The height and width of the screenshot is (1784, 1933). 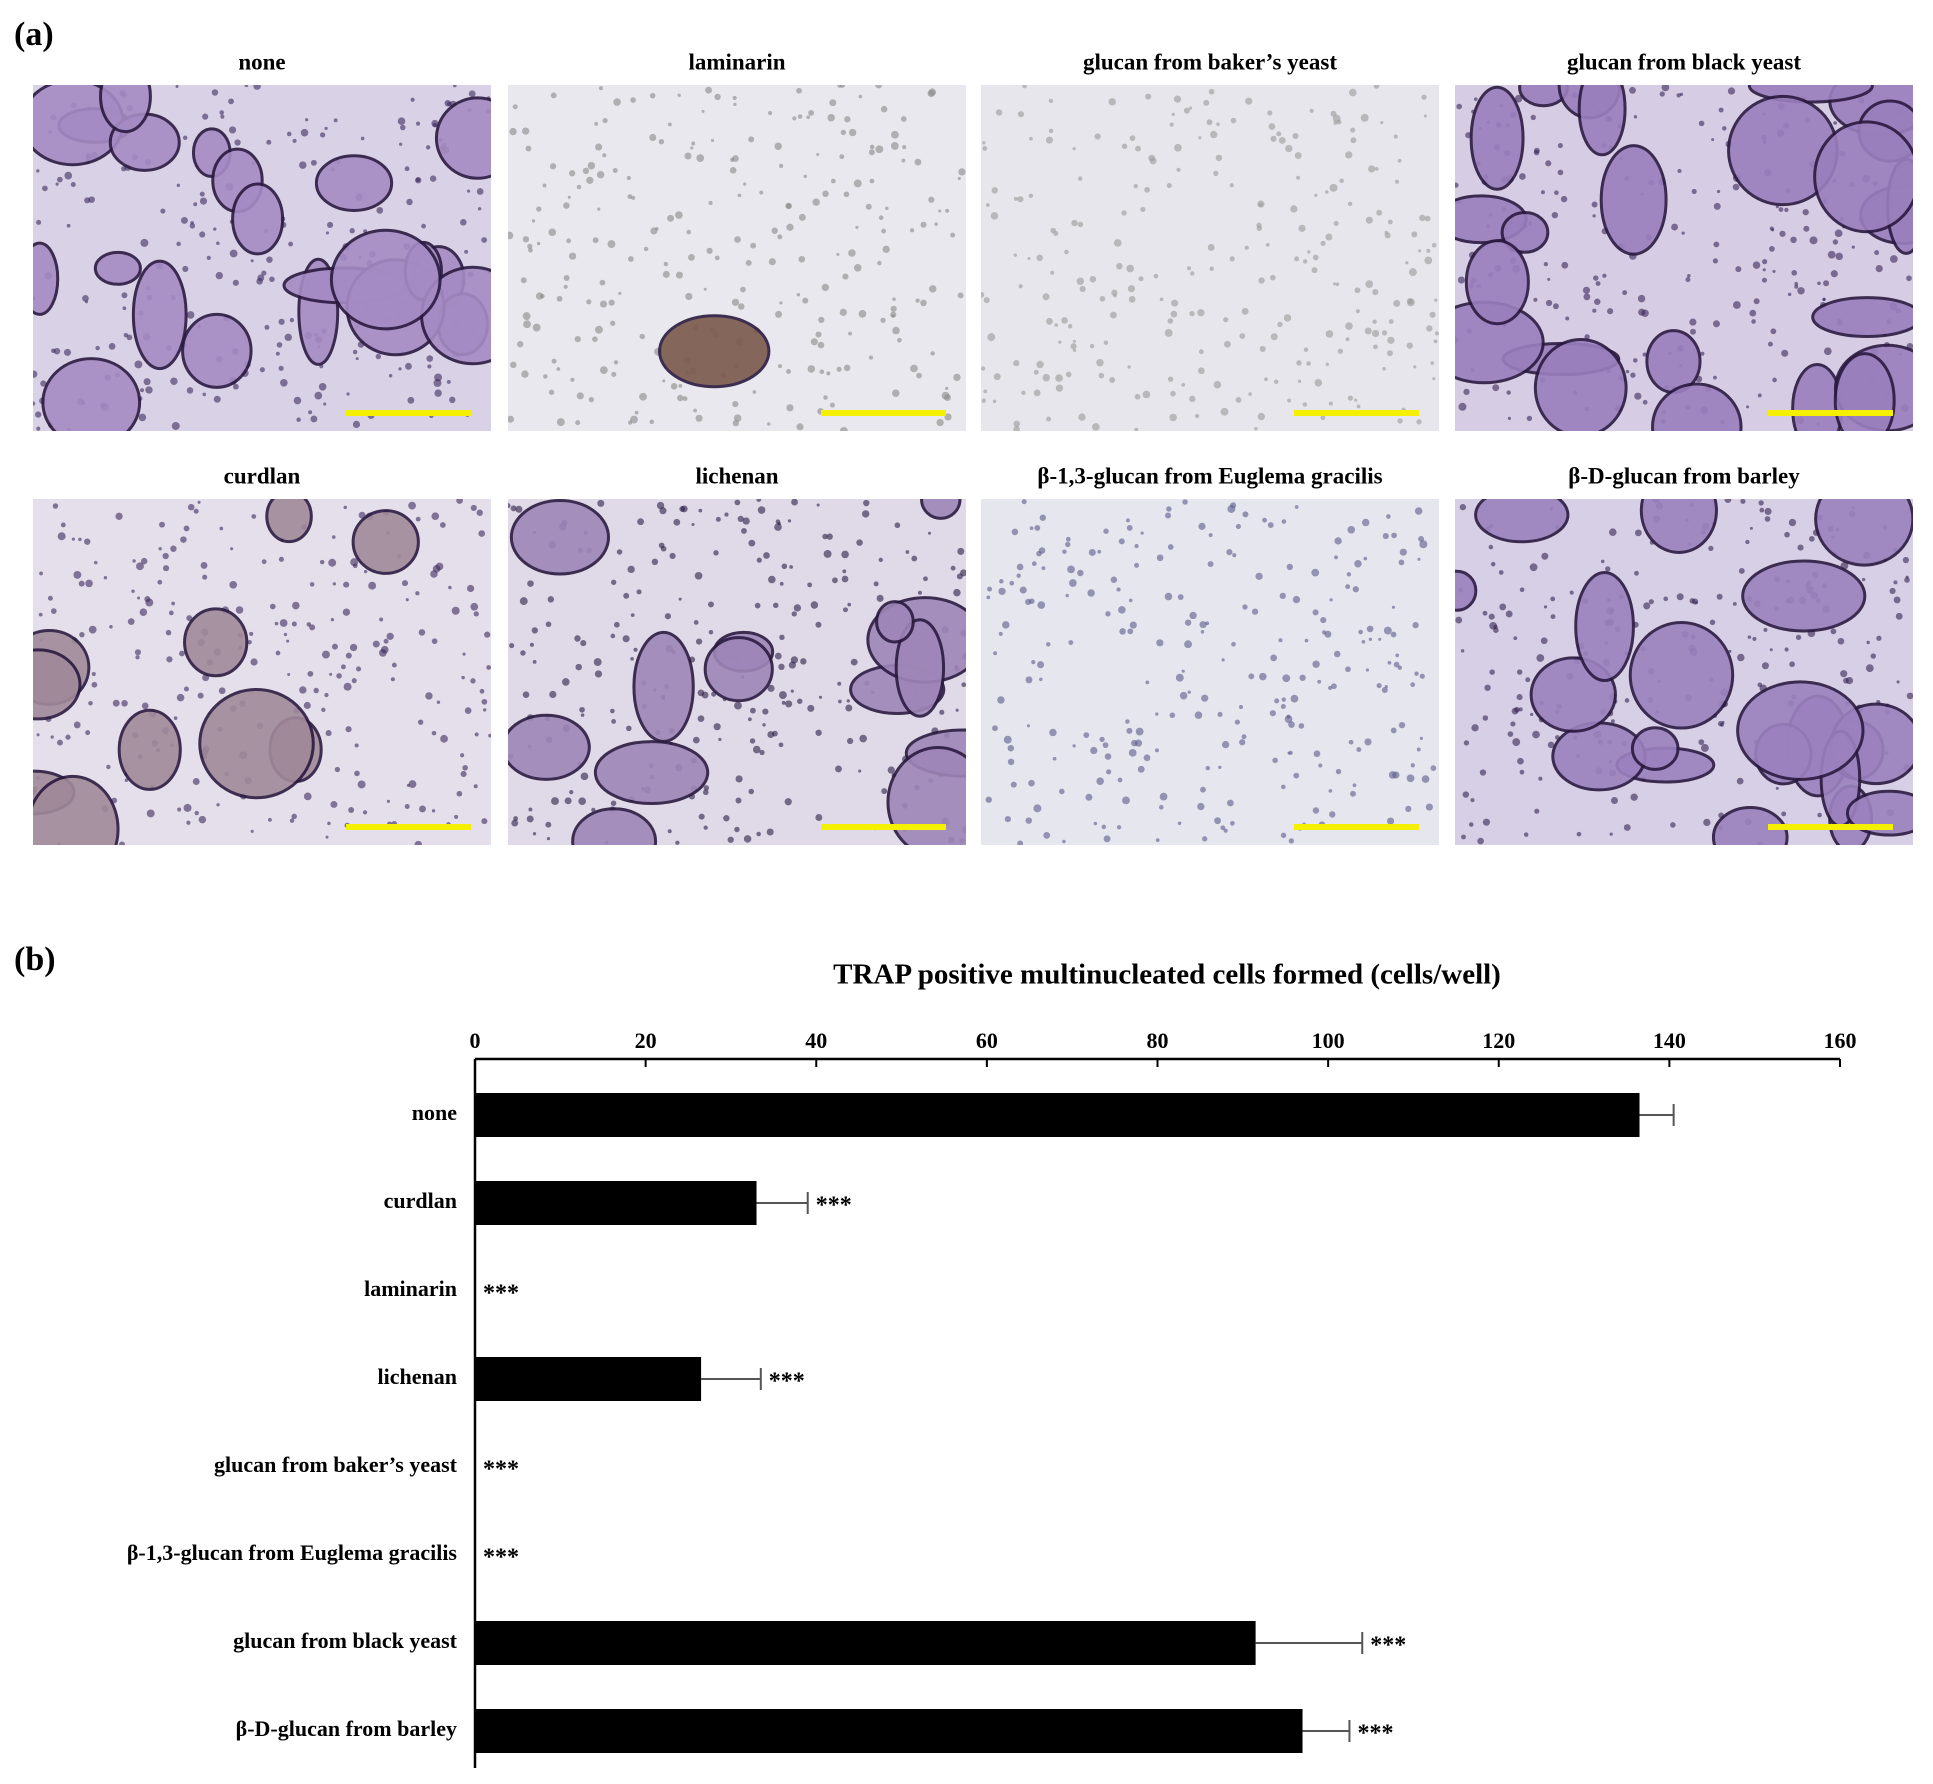 What do you see at coordinates (1750, 825) in the screenshot?
I see `osteoclast` at bounding box center [1750, 825].